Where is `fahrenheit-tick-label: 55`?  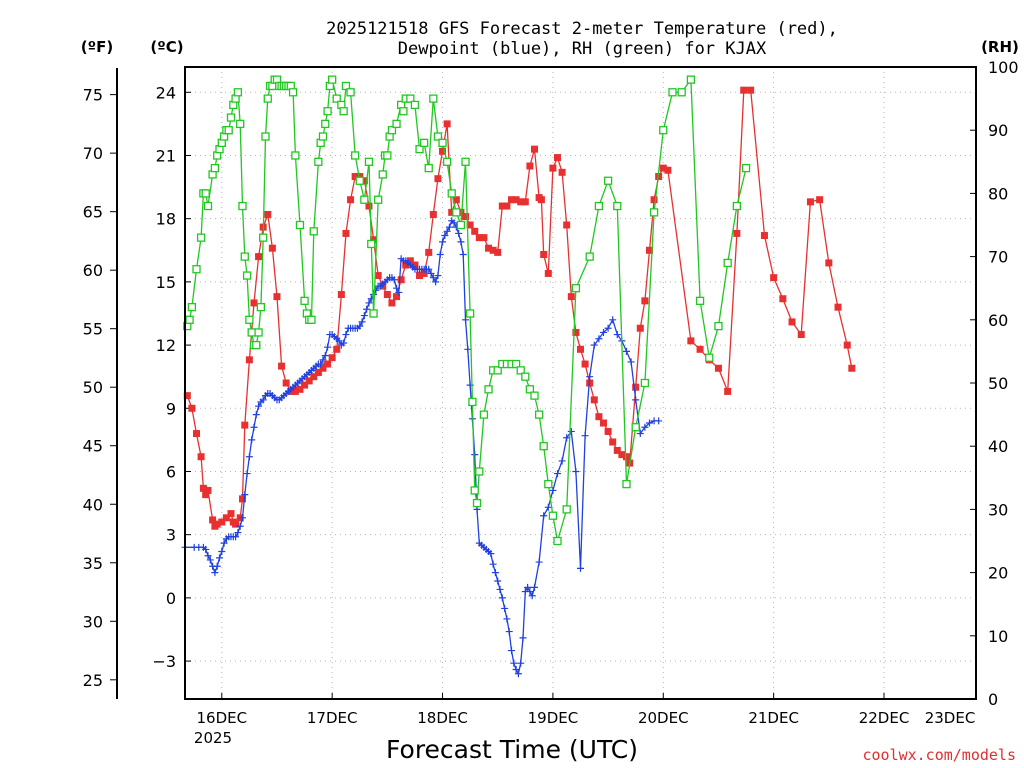 fahrenheit-tick-label: 55 is located at coordinates (93, 329).